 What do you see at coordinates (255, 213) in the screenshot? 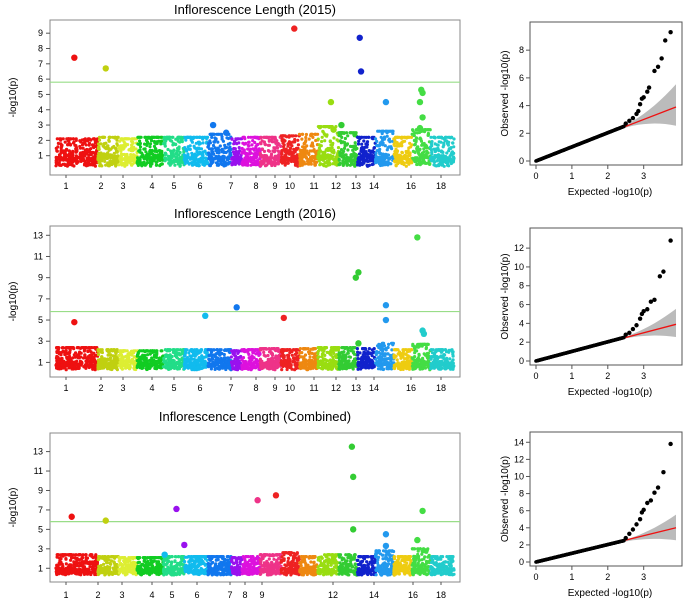
I see `panel-title-2016: Inflorescence Length (2016)` at bounding box center [255, 213].